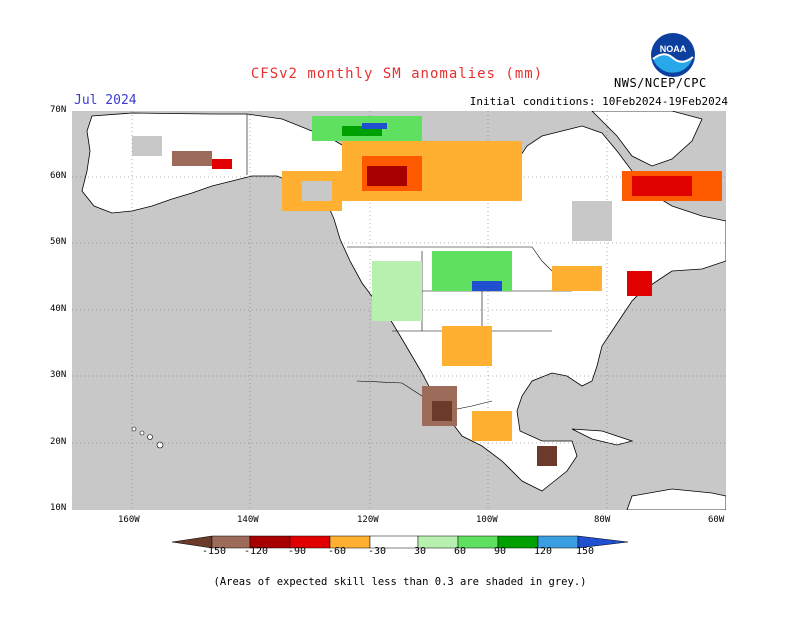 Image resolution: width=800 pixels, height=618 pixels. What do you see at coordinates (500, 551) in the screenshot?
I see `legend-label: 90` at bounding box center [500, 551].